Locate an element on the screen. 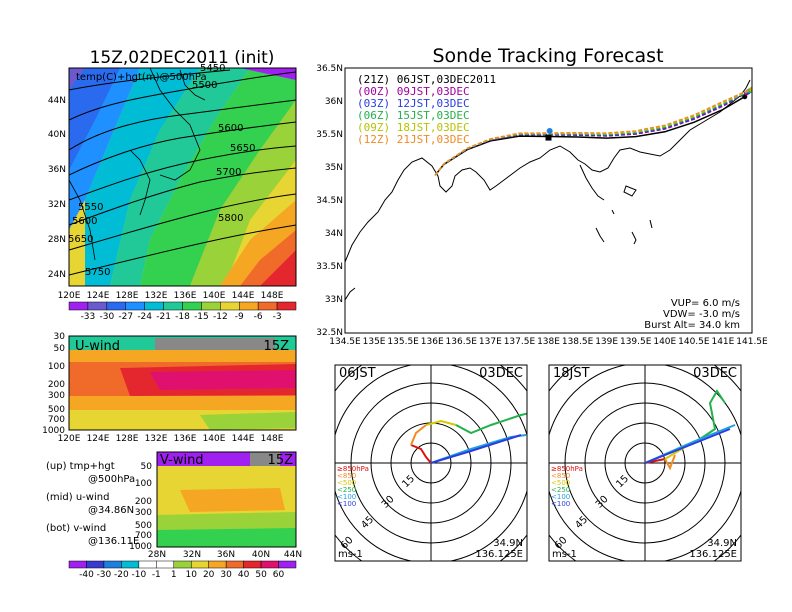  svg-text: 300 is located at coordinates (143, 513).